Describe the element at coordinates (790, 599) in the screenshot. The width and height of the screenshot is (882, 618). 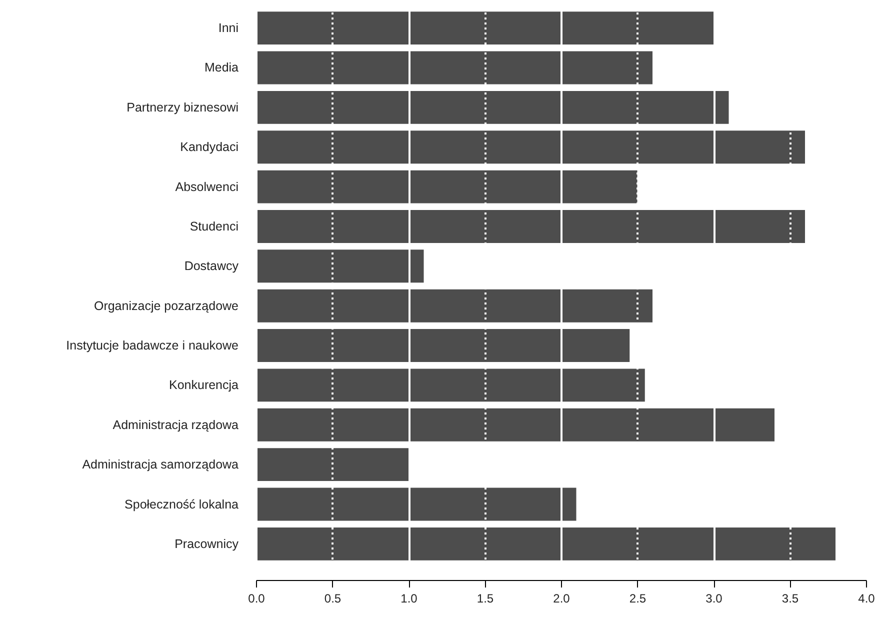
I see `x-tick-label: 3.5` at that location.